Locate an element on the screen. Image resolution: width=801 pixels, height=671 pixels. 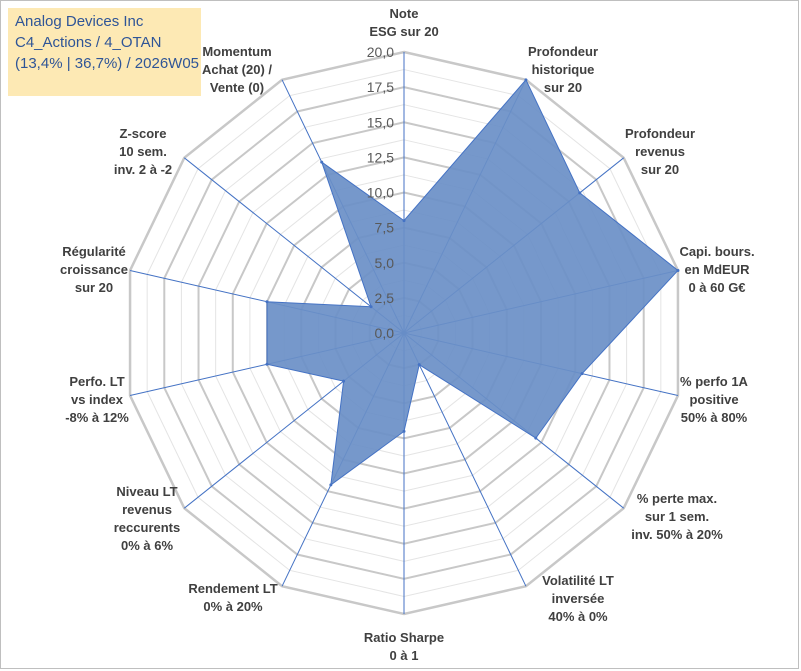
axis-label: Capi. bours. en MdEUR 0 à 60 G€ is located at coordinates (716, 269).